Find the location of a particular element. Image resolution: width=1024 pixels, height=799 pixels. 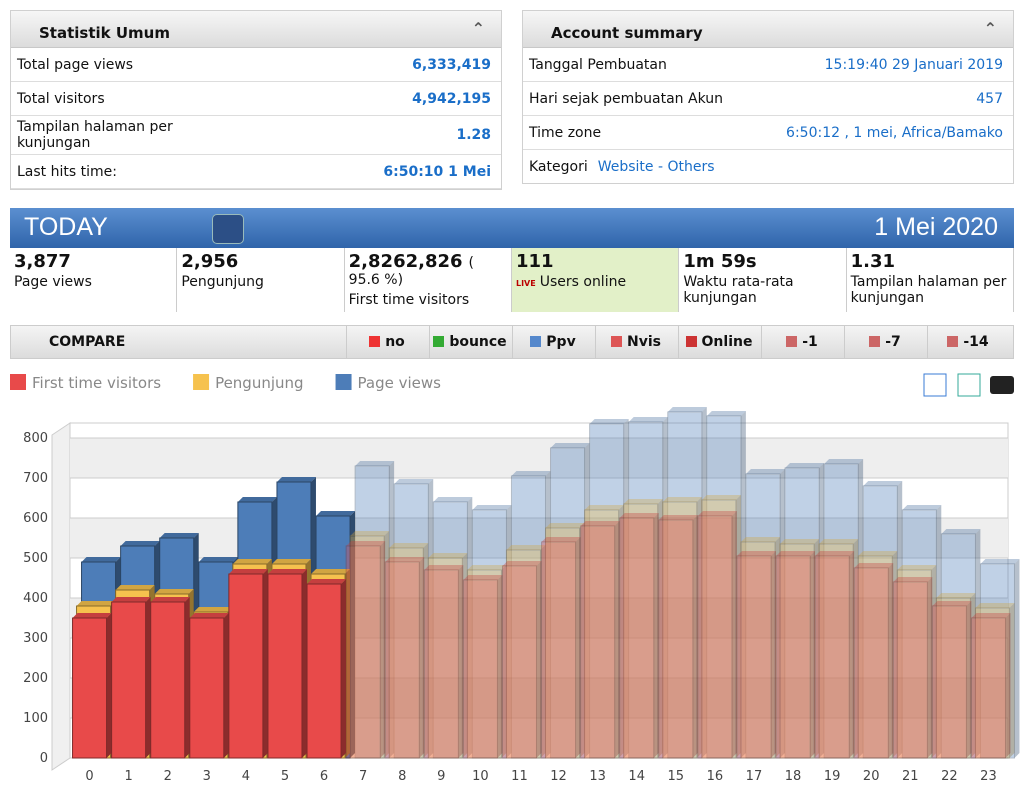

compare-button: Ppv is located at coordinates (552, 342).